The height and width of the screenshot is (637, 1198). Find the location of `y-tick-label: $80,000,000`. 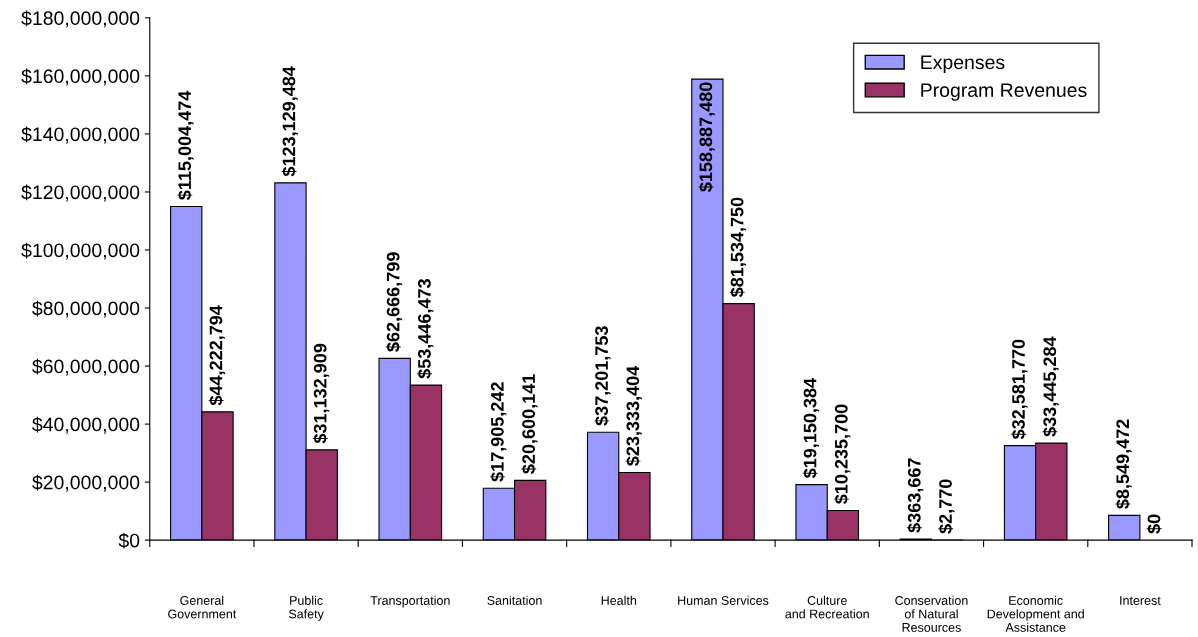

y-tick-label: $80,000,000 is located at coordinates (86, 309).